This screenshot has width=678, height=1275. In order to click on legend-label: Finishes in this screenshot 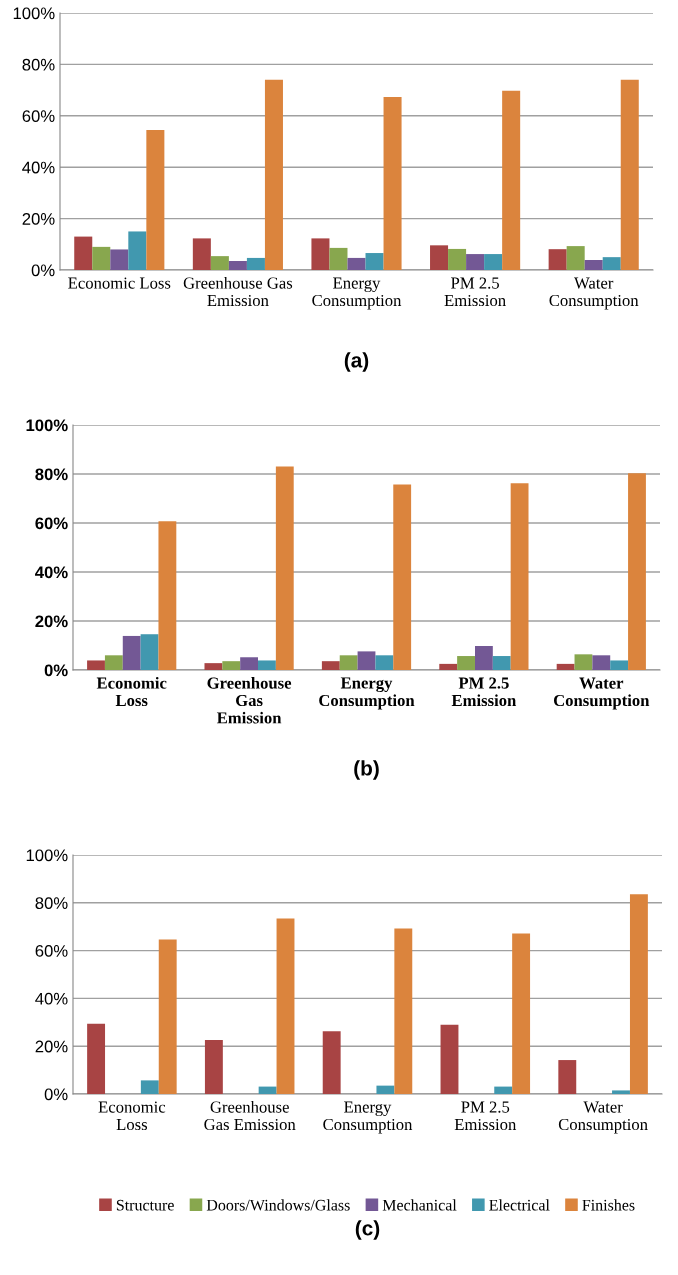, I will do `click(608, 1205)`.